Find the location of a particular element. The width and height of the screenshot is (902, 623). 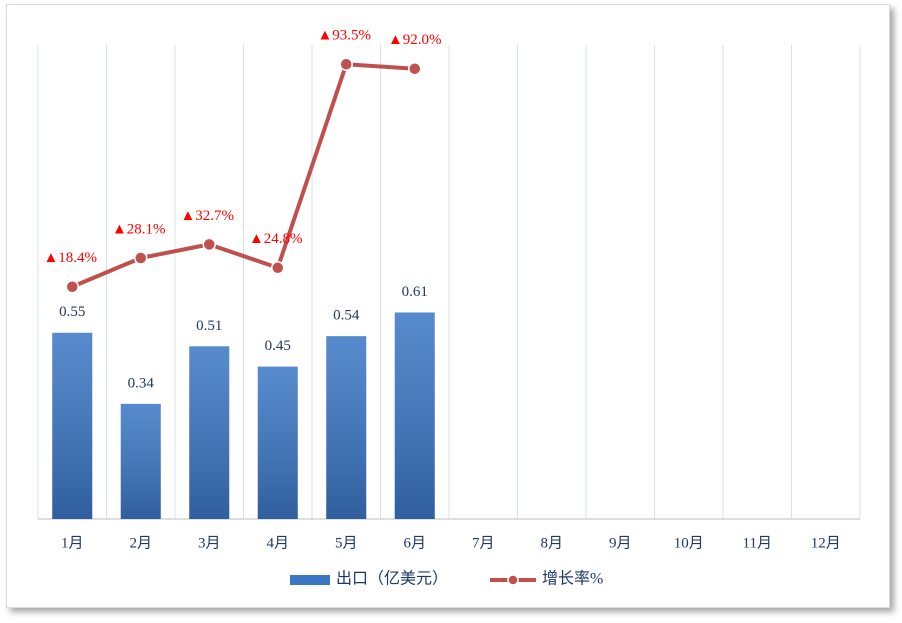

line-value-label: ▲24.8% is located at coordinates (276, 239).